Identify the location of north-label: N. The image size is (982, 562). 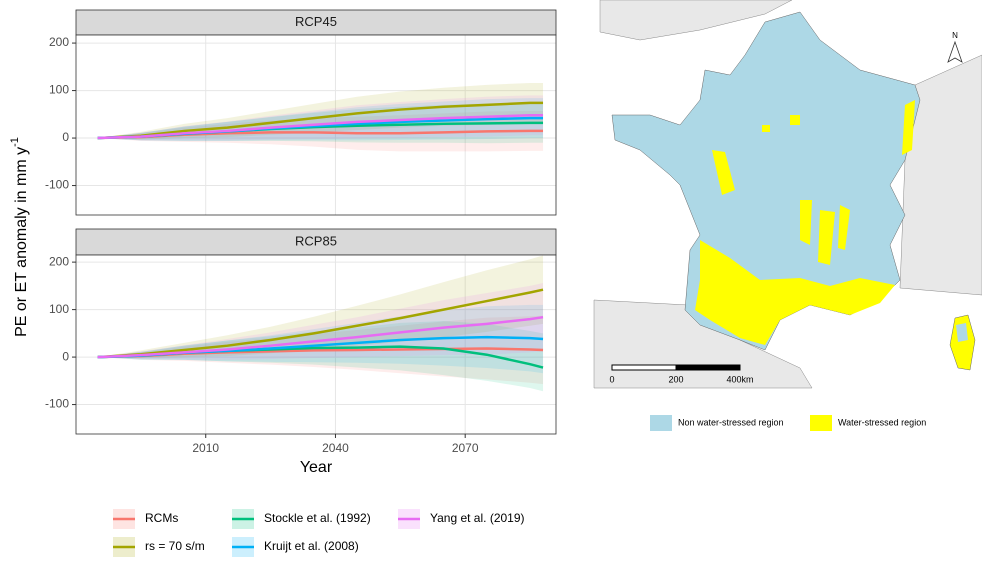
(955, 35).